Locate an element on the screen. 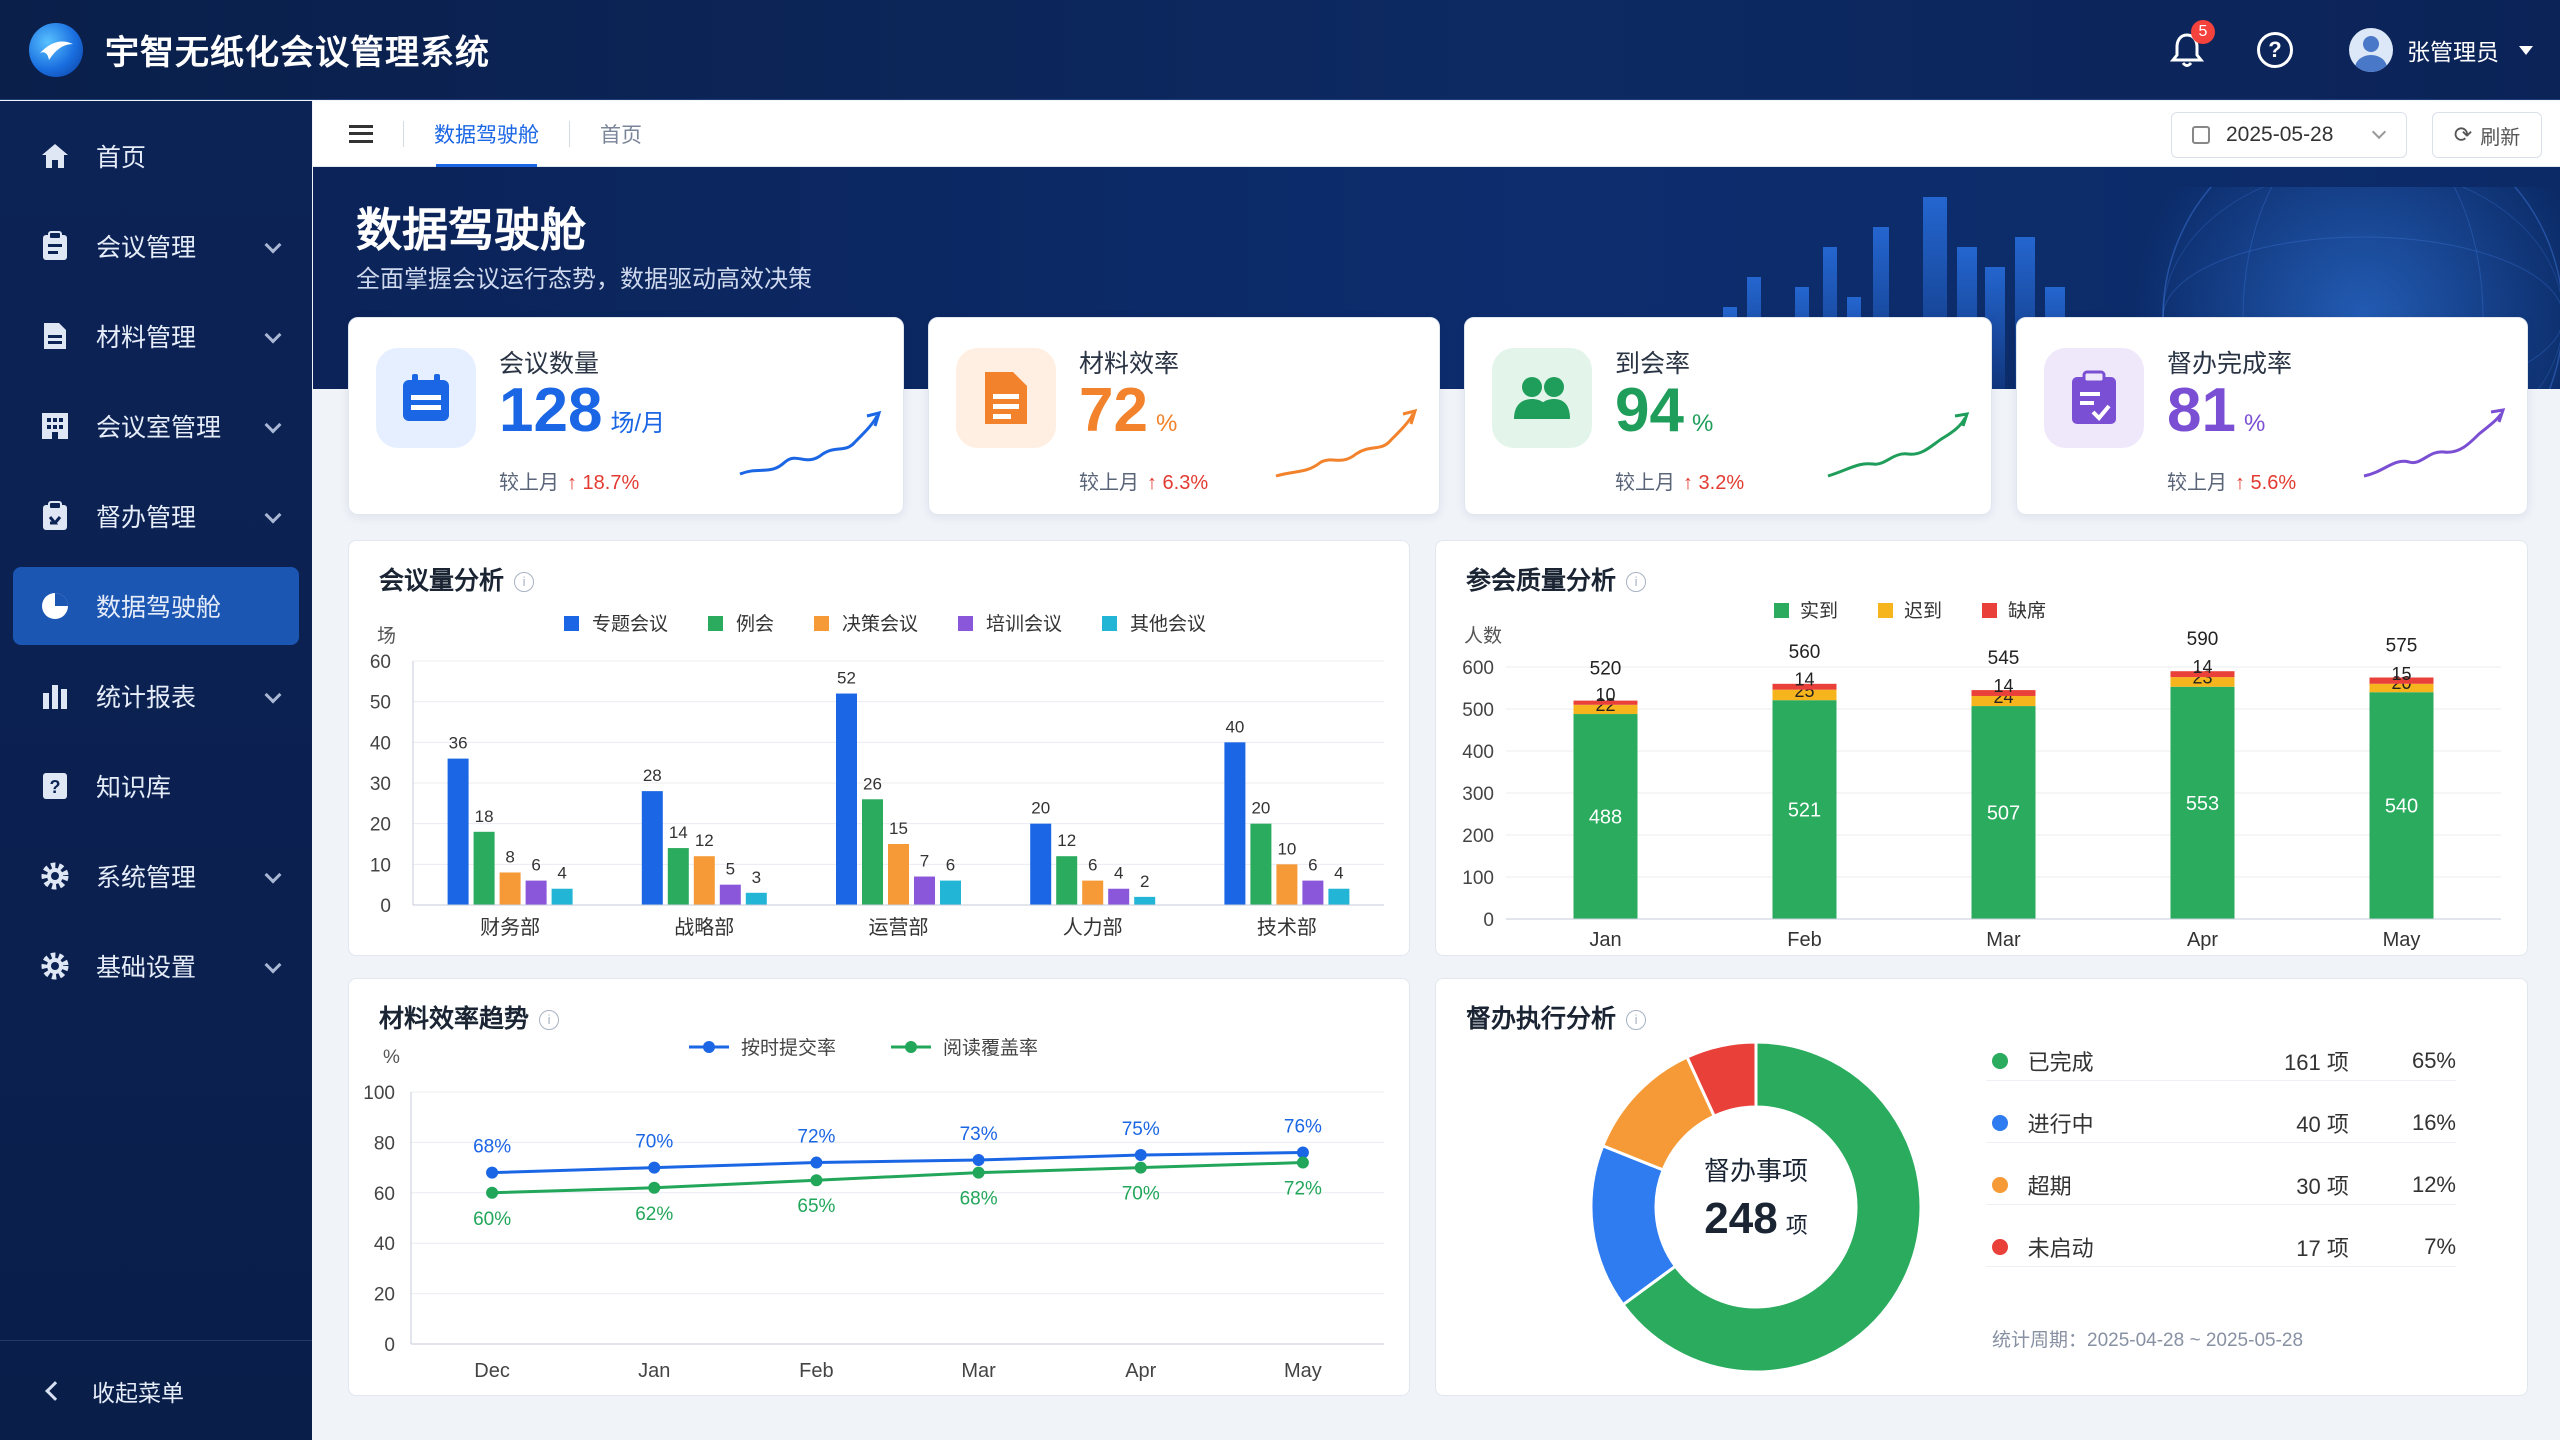  supervision-donut-chart is located at coordinates (1756, 1207).